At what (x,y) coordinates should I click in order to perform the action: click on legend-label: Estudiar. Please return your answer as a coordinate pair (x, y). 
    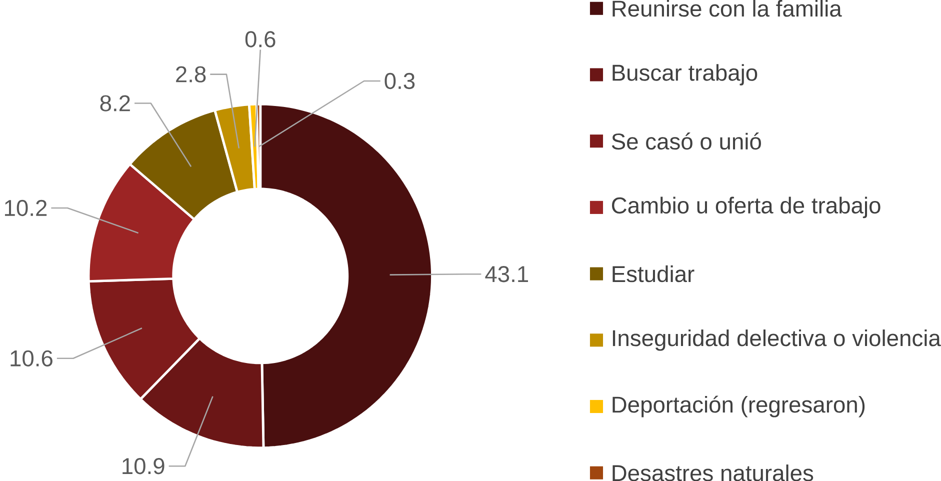
    Looking at the image, I should click on (653, 273).